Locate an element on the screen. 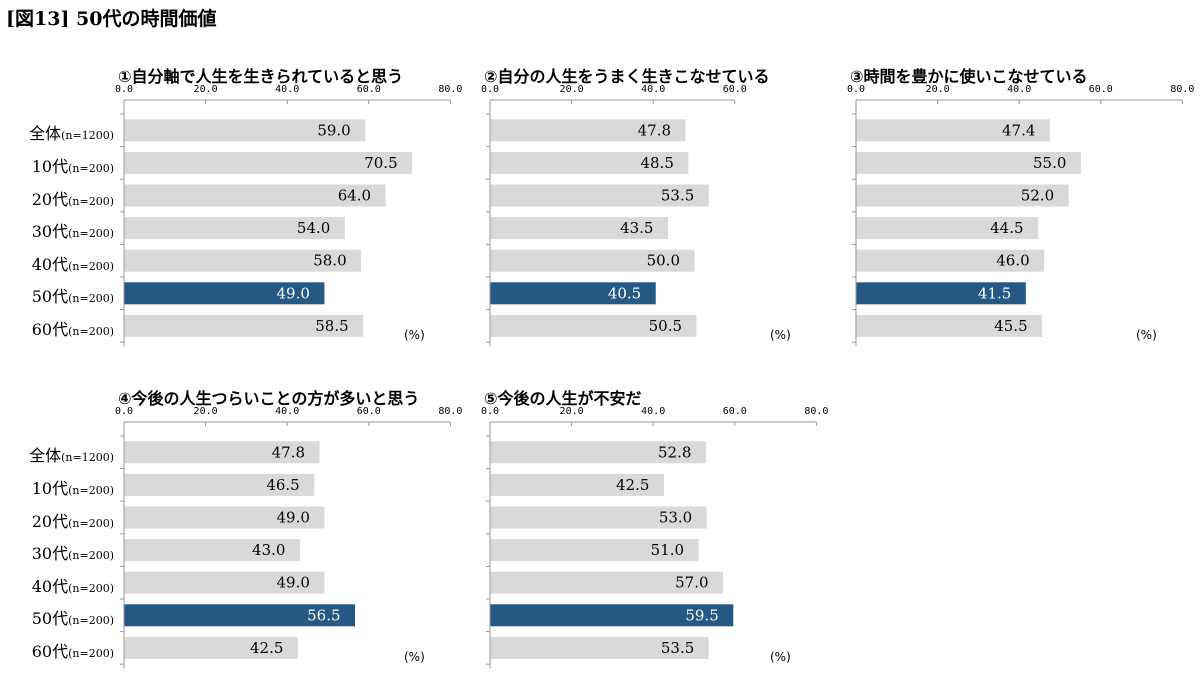 The height and width of the screenshot is (673, 1200). bar-value-label: 44.5 is located at coordinates (1006, 228).